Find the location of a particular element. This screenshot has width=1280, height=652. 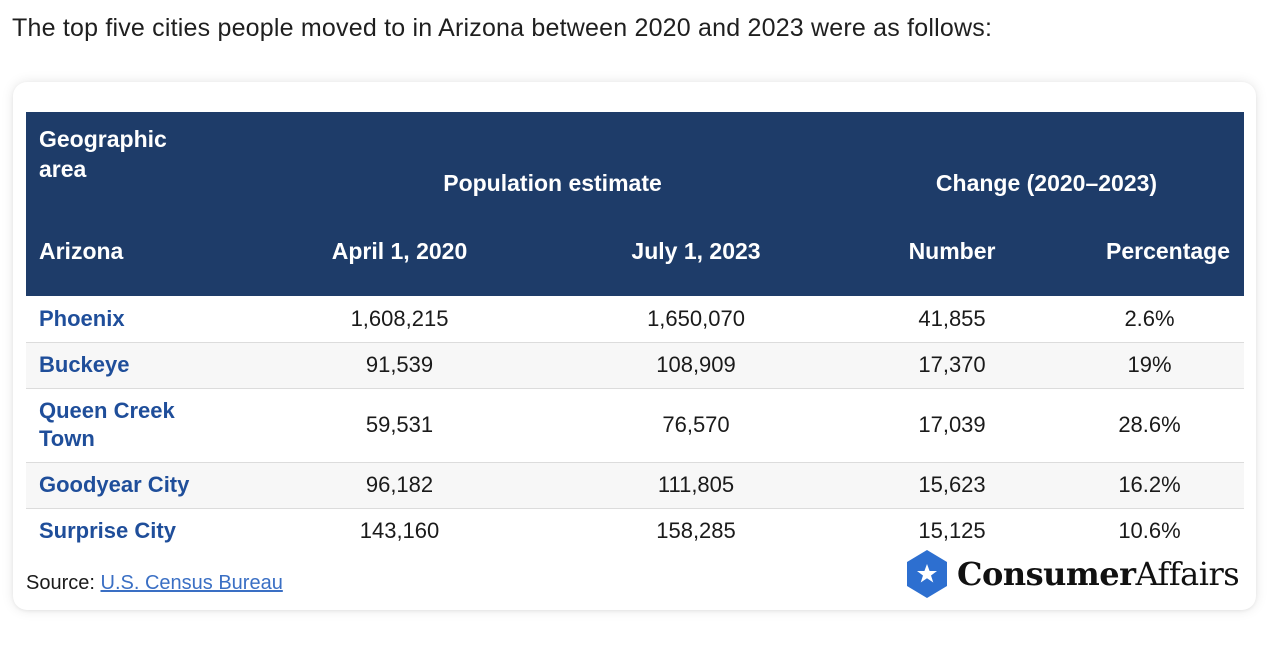

april-2020-value: 91,539 is located at coordinates (399, 365).